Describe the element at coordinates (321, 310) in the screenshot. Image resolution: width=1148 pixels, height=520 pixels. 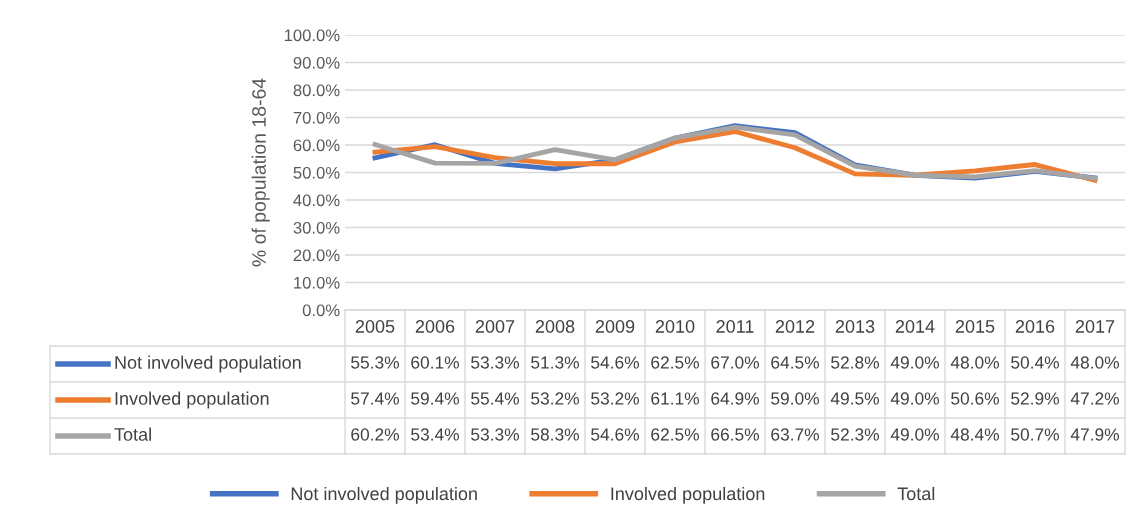
I see `y-tick-label: 0.0%` at that location.